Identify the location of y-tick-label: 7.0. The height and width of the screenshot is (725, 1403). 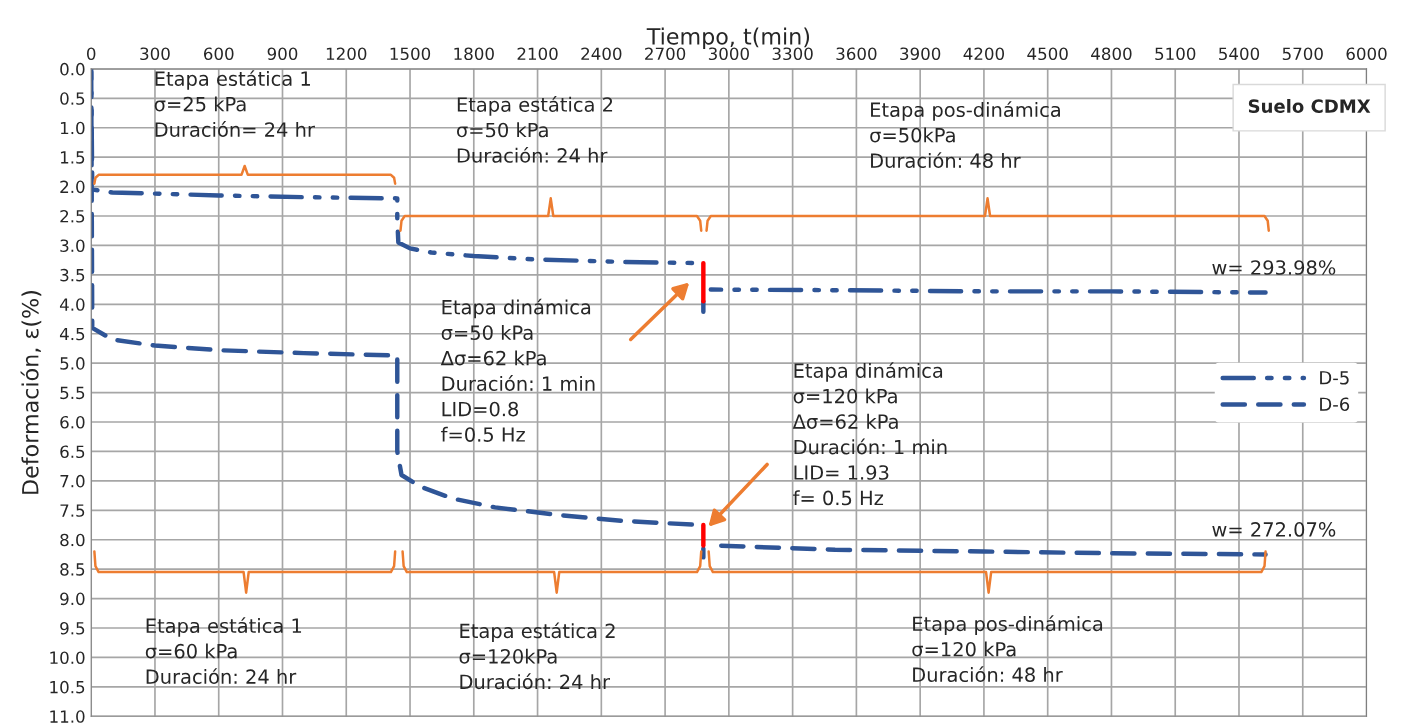
(72, 481).